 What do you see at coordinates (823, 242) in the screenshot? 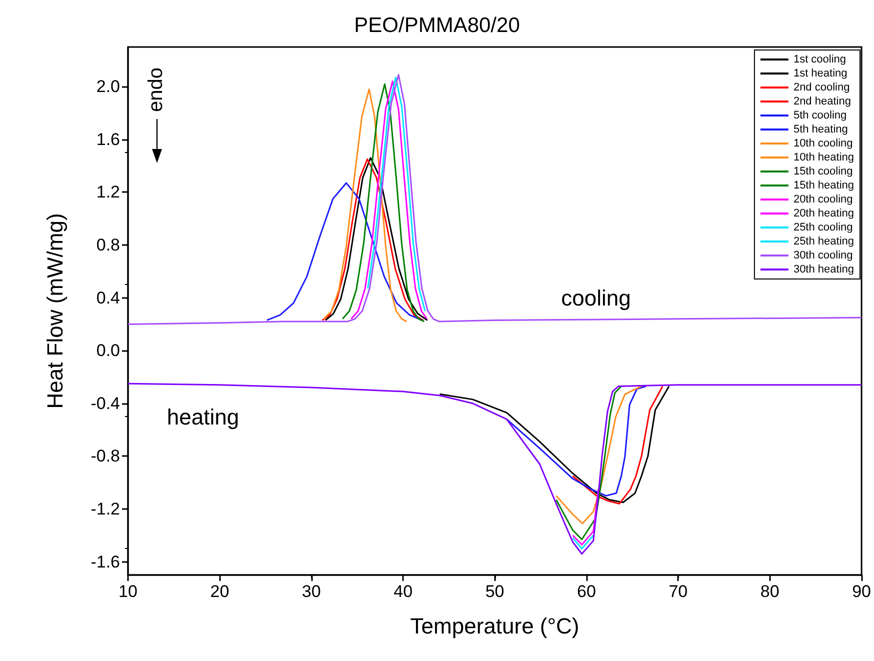
I see `legend-label: 25th heating` at bounding box center [823, 242].